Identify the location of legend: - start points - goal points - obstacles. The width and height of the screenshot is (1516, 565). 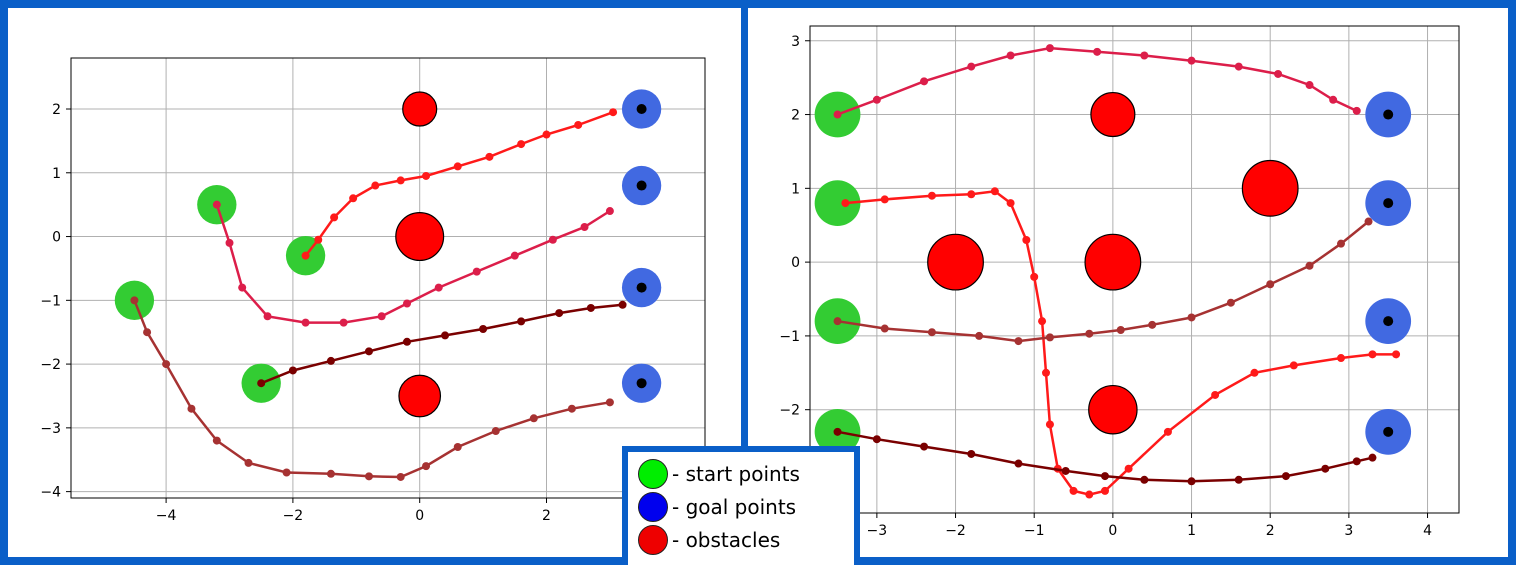
(741, 505).